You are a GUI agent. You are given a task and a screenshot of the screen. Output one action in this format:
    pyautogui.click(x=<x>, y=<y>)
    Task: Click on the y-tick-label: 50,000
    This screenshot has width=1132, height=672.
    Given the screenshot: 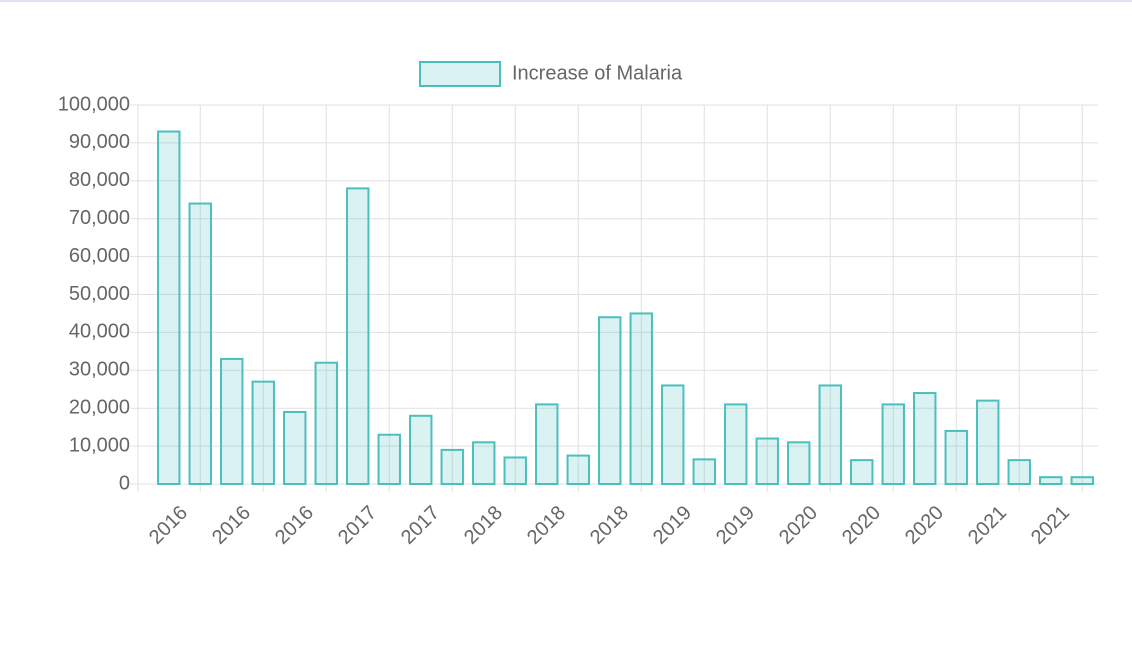 What is the action you would take?
    pyautogui.click(x=99, y=294)
    